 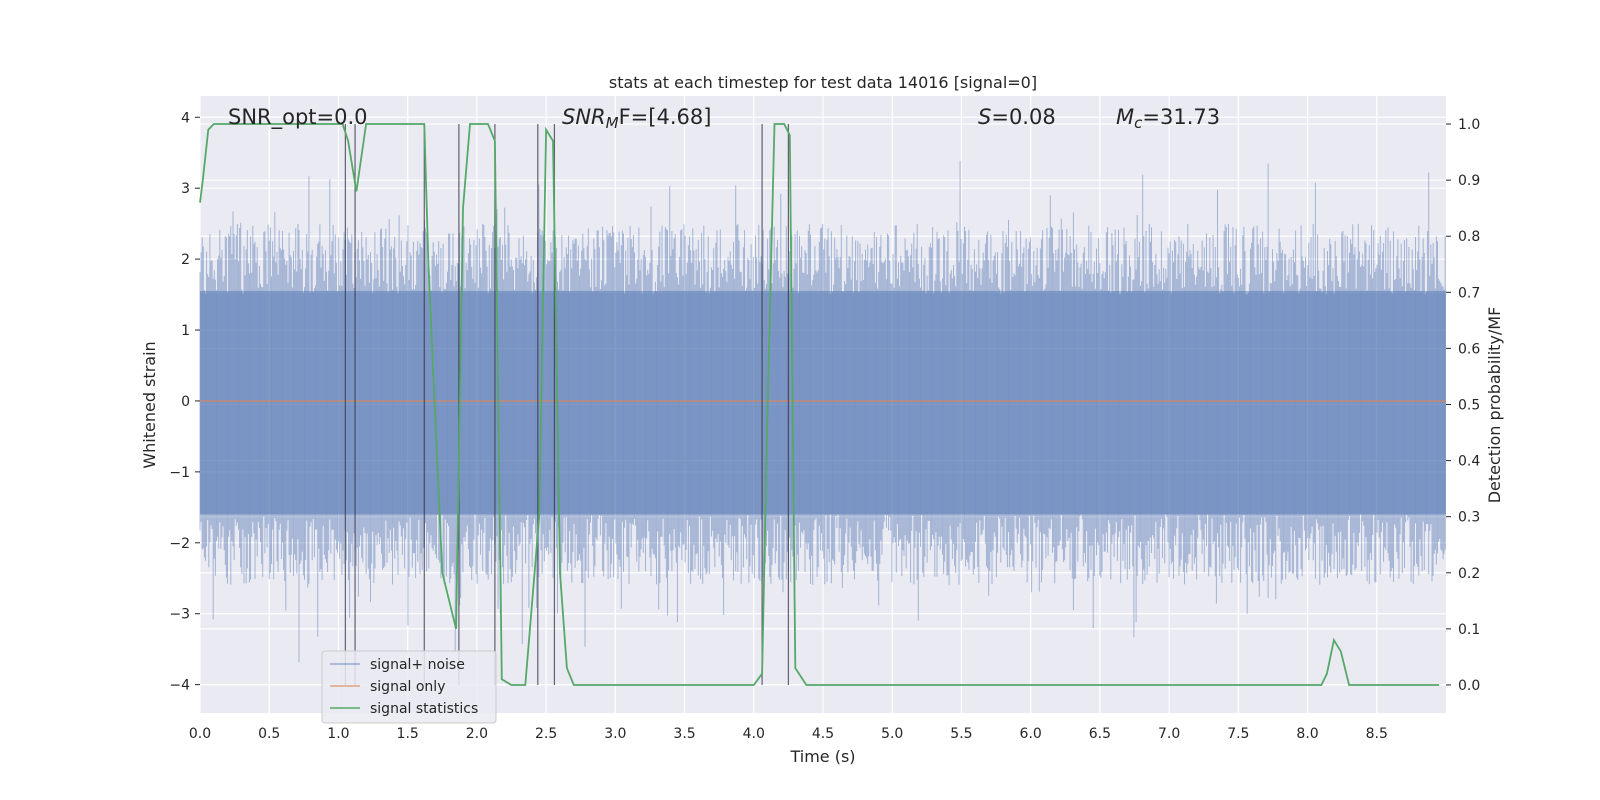 I want to click on y2-tick-label: 0.1, so click(x=1469, y=630).